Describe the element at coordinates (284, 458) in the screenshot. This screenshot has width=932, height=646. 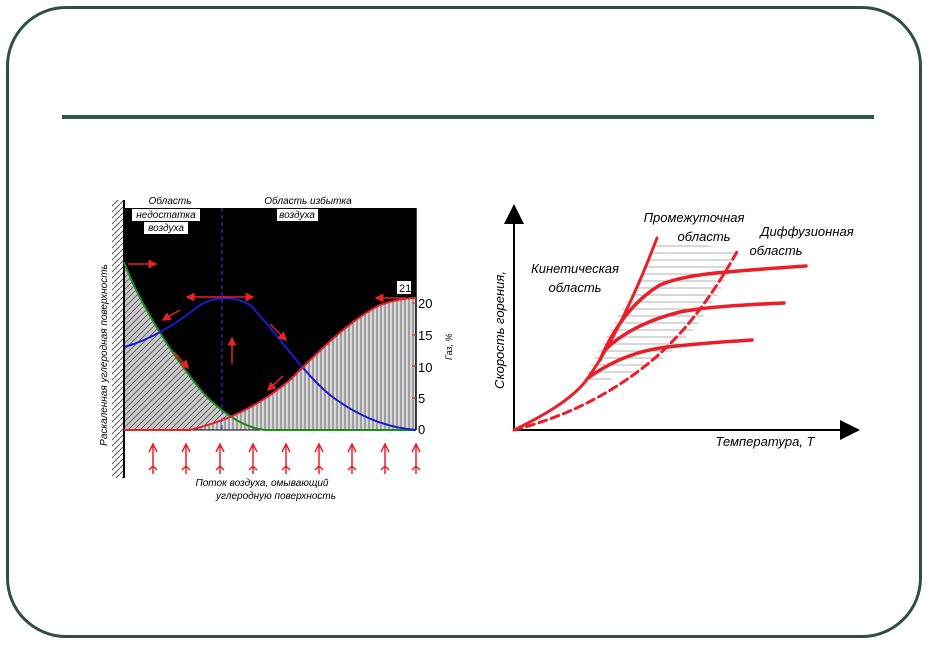
I see `air-flow-arrows` at that location.